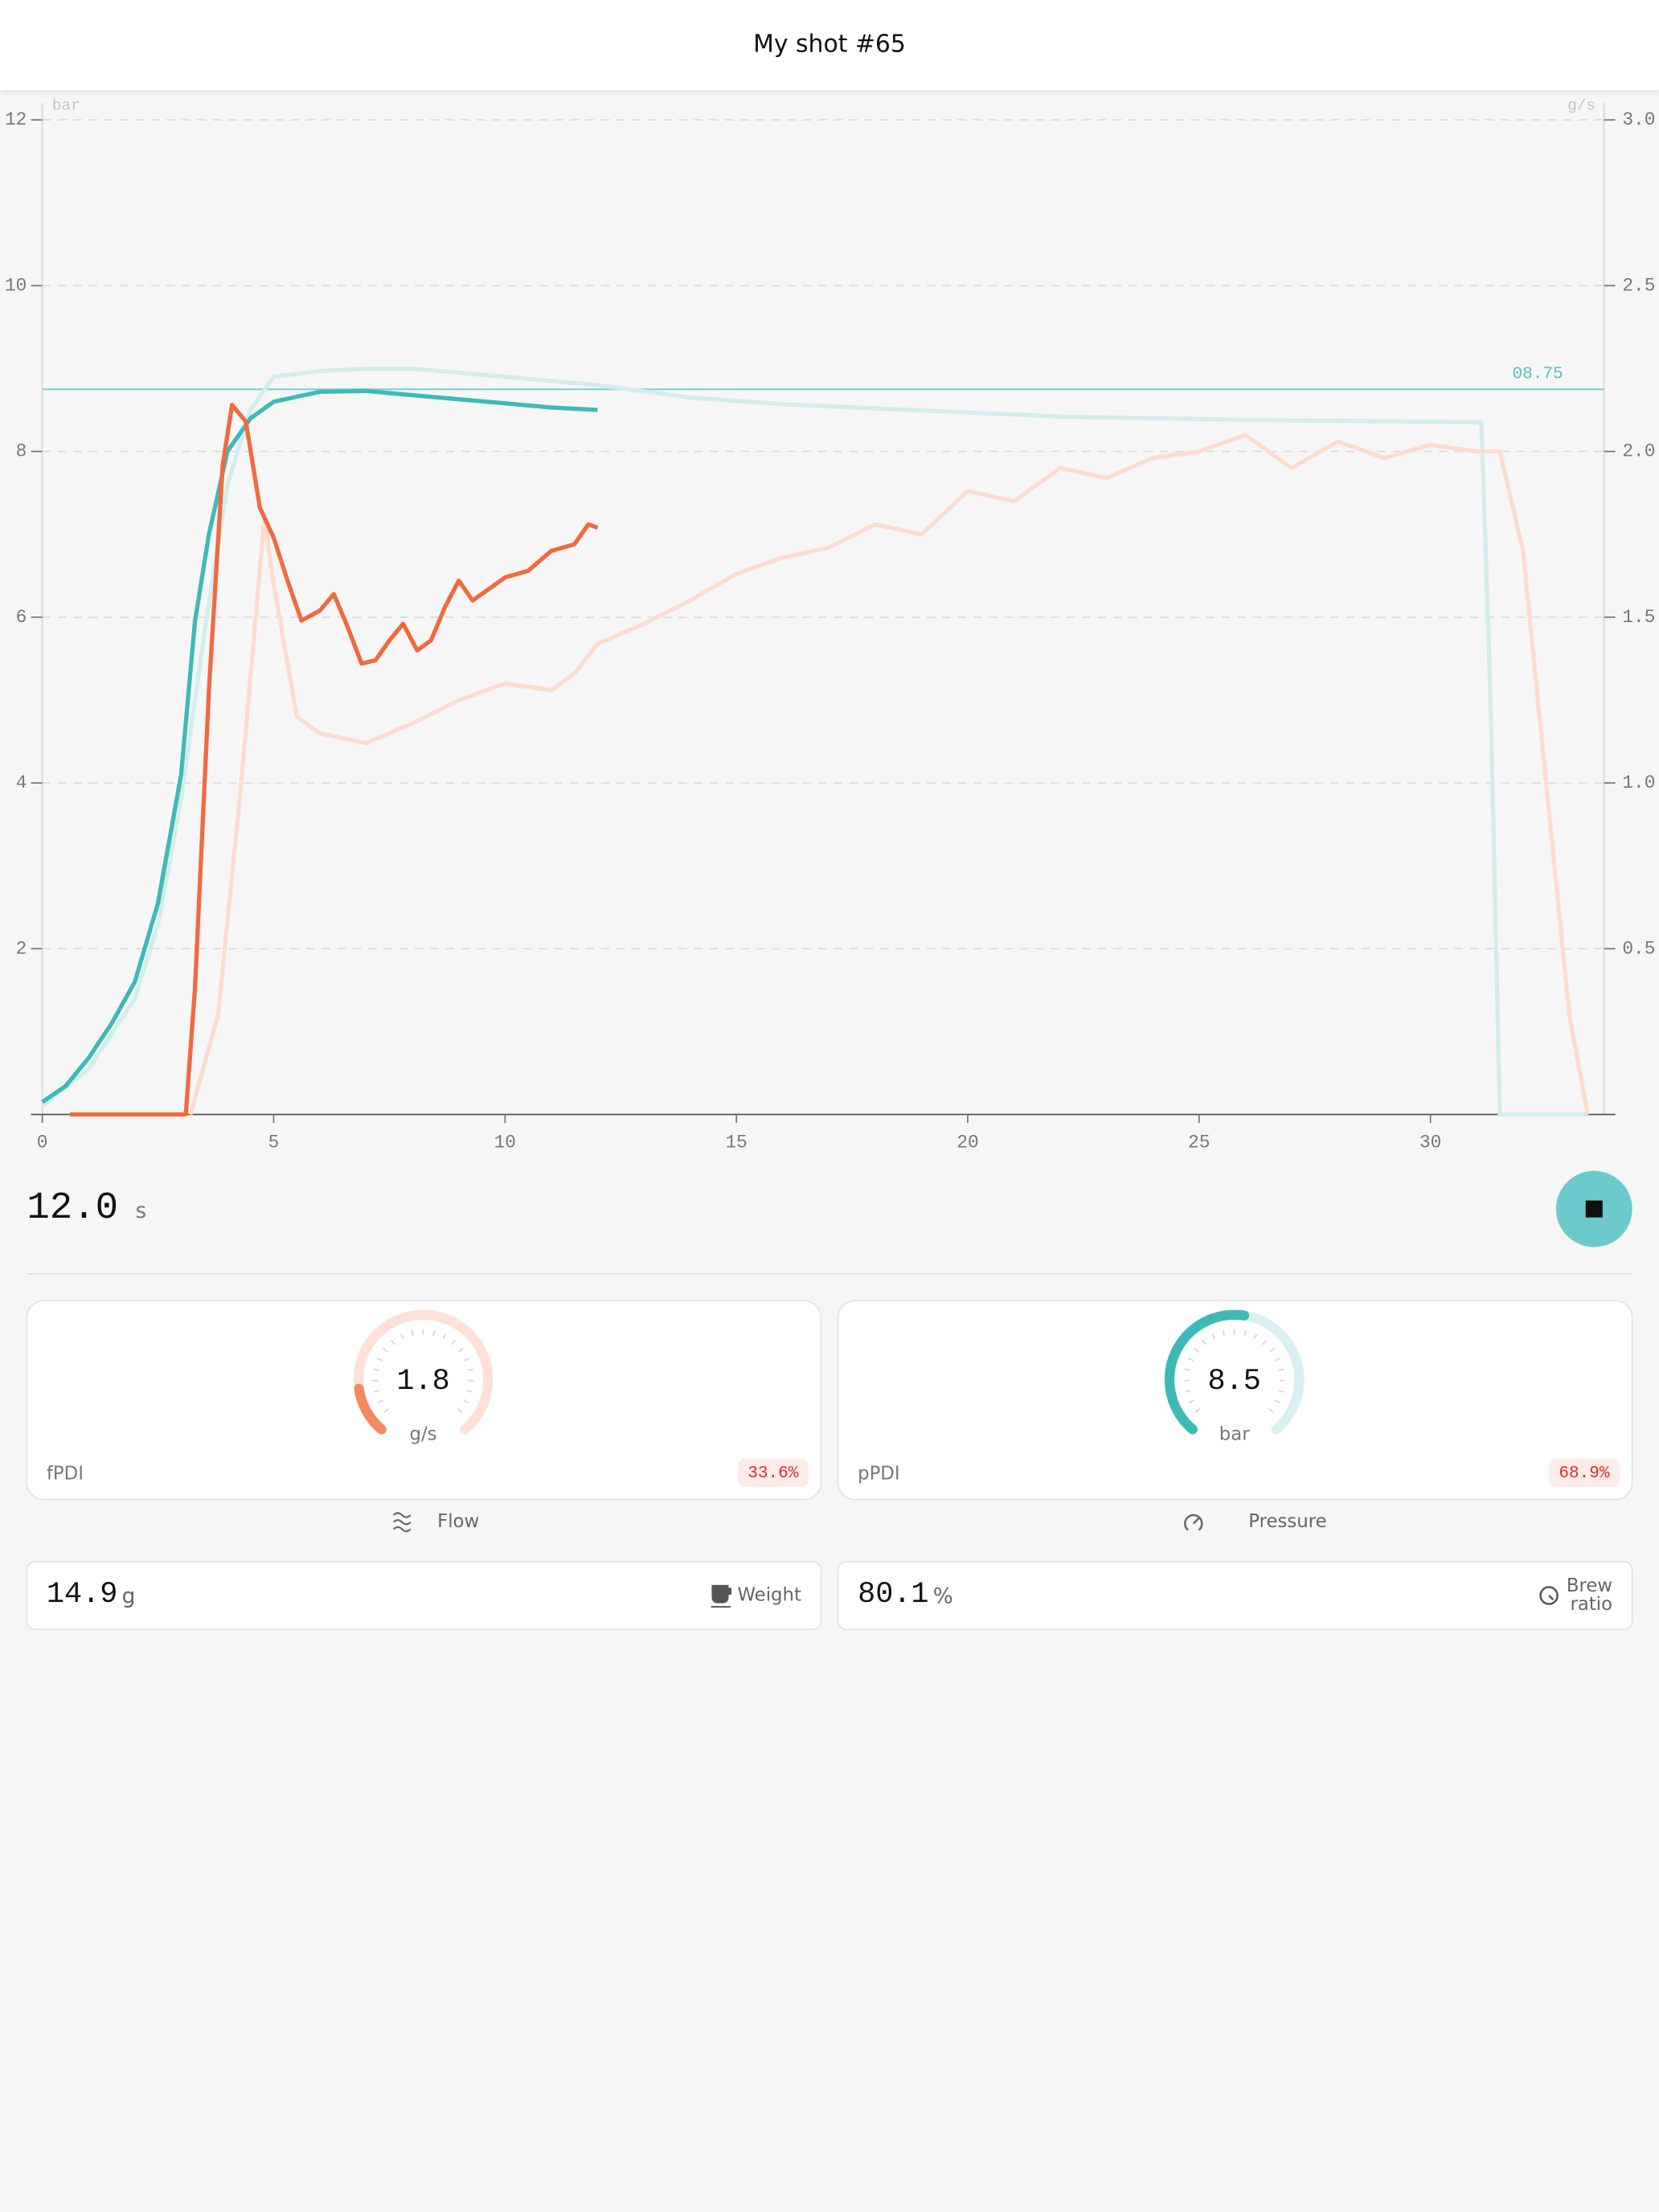  What do you see at coordinates (21, 617) in the screenshot?
I see `y-tick-label: 6` at bounding box center [21, 617].